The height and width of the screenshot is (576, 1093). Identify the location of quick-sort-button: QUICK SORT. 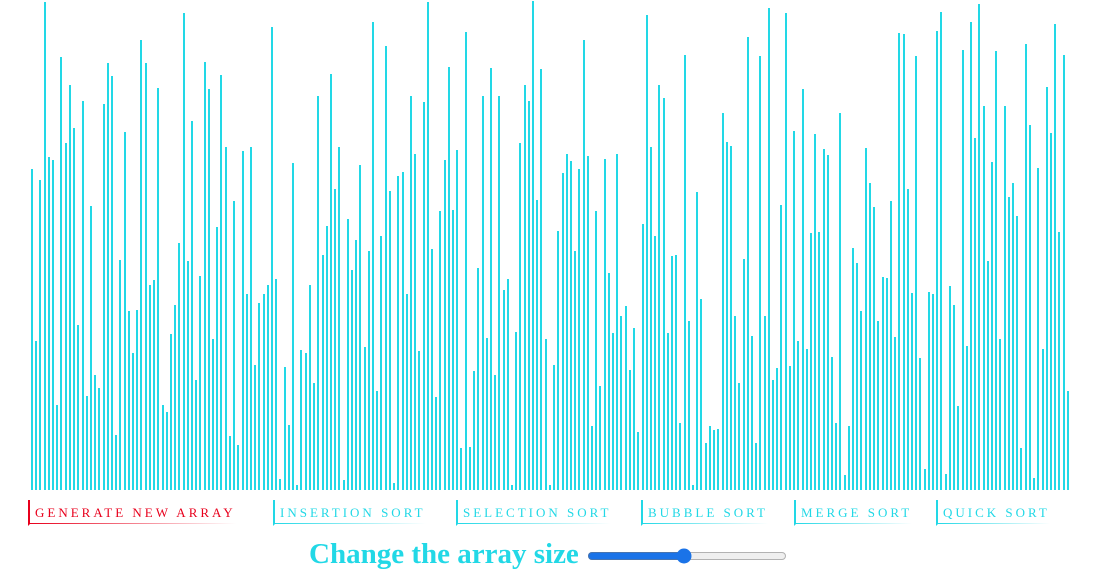
(993, 513).